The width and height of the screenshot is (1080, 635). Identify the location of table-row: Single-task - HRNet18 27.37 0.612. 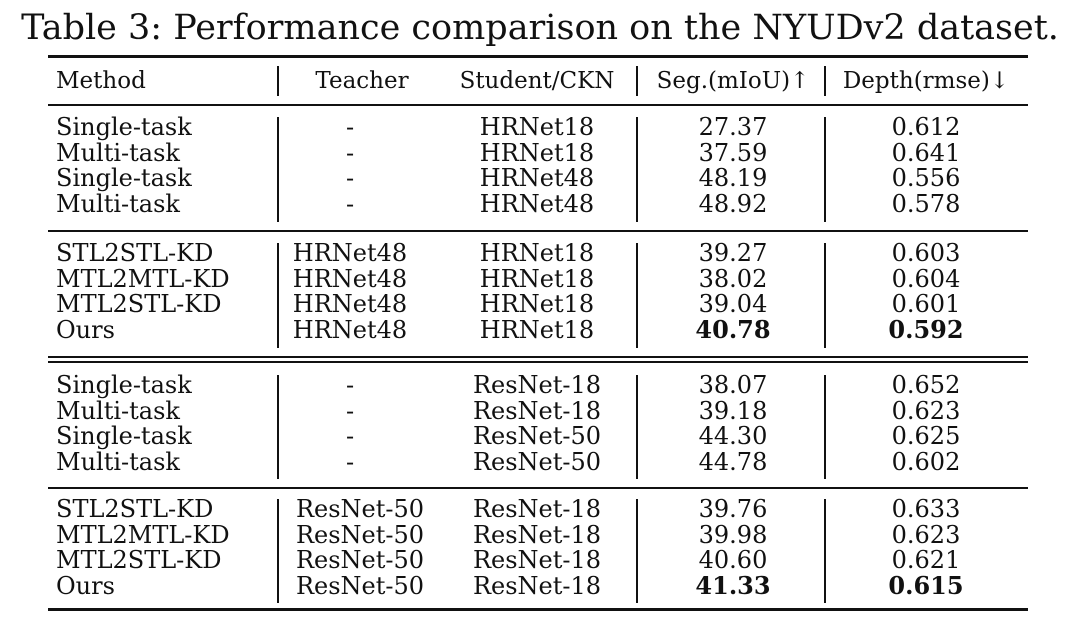
(540, 127).